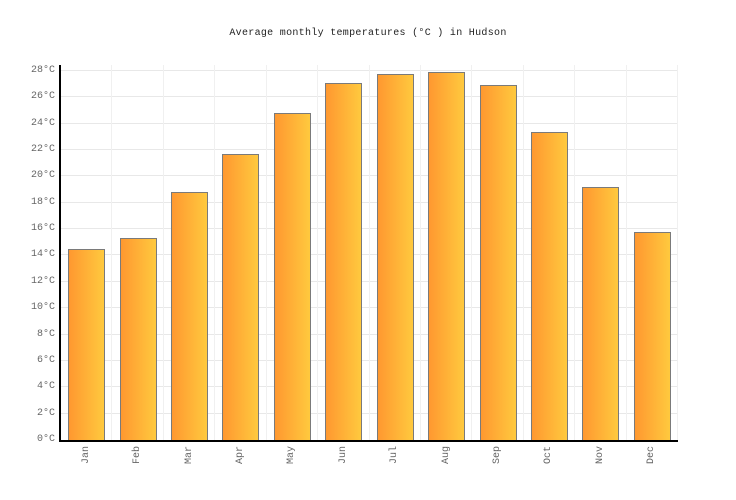 The image size is (736, 500). I want to click on y-tick-label-2: 2°C, so click(45, 413).